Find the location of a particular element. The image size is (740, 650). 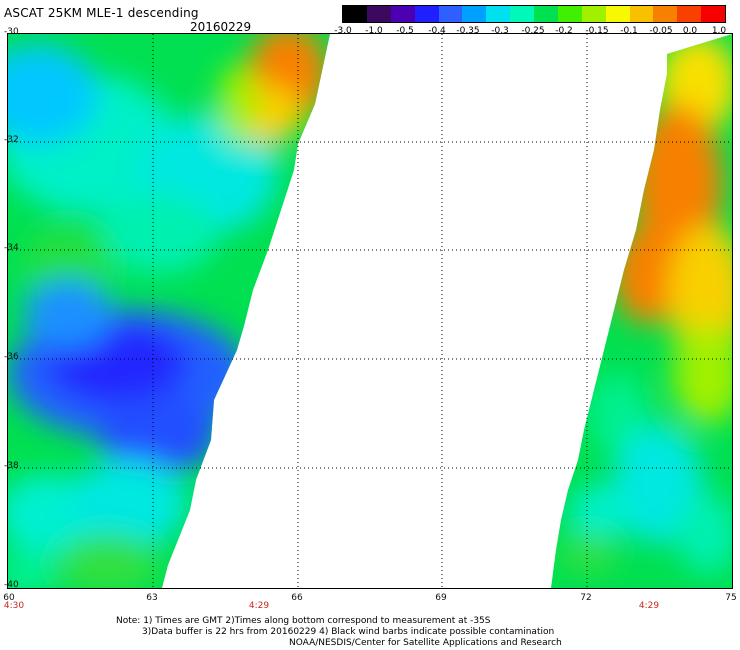

colorbar-tick-label: -0.05 is located at coordinates (661, 31).